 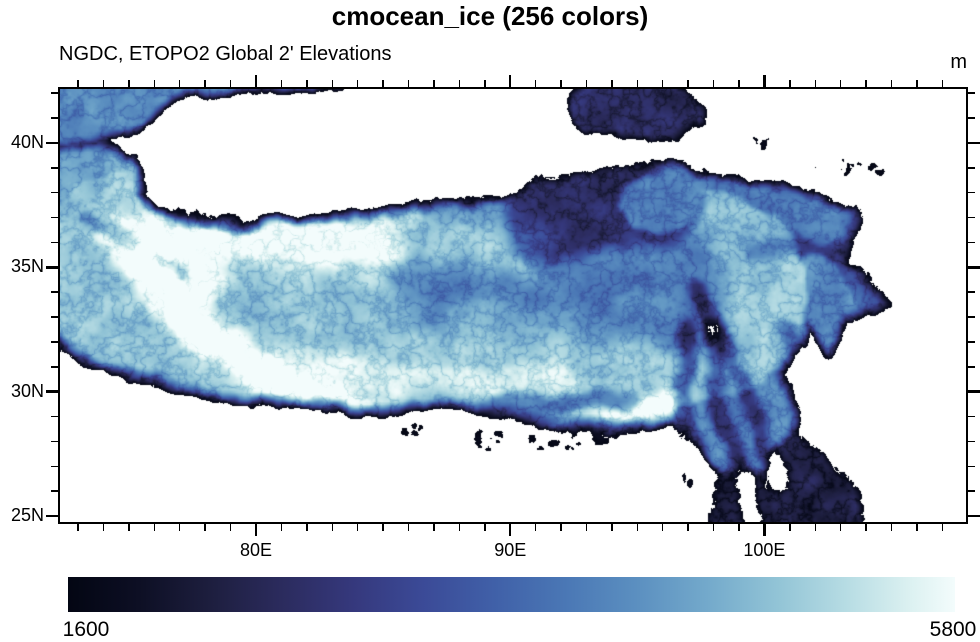 What do you see at coordinates (511, 594) in the screenshot?
I see `colorbar-gradient` at bounding box center [511, 594].